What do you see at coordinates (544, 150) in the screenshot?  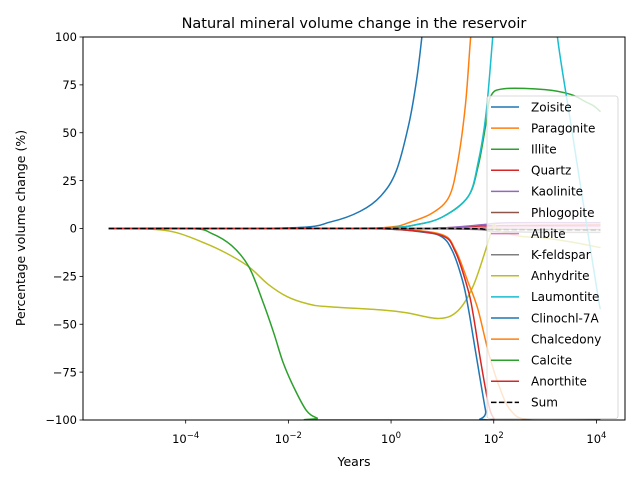 I see `legend-label: Illite` at bounding box center [544, 150].